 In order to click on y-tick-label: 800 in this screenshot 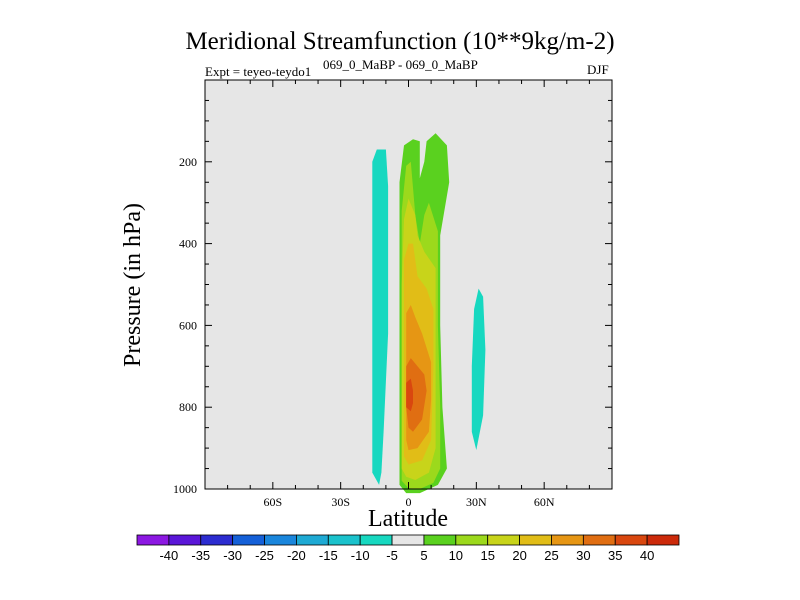, I will do `click(188, 407)`.